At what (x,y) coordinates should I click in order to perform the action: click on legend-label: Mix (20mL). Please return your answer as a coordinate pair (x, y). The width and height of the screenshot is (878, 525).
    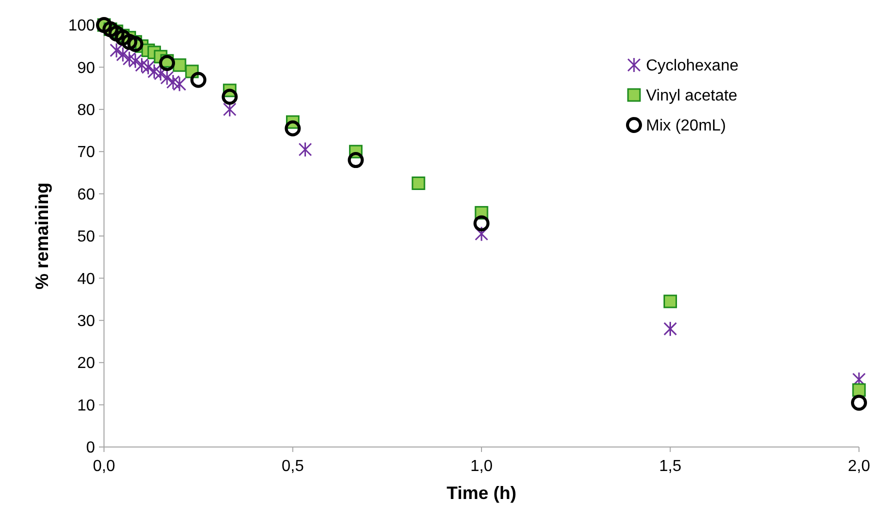
    Looking at the image, I should click on (686, 126).